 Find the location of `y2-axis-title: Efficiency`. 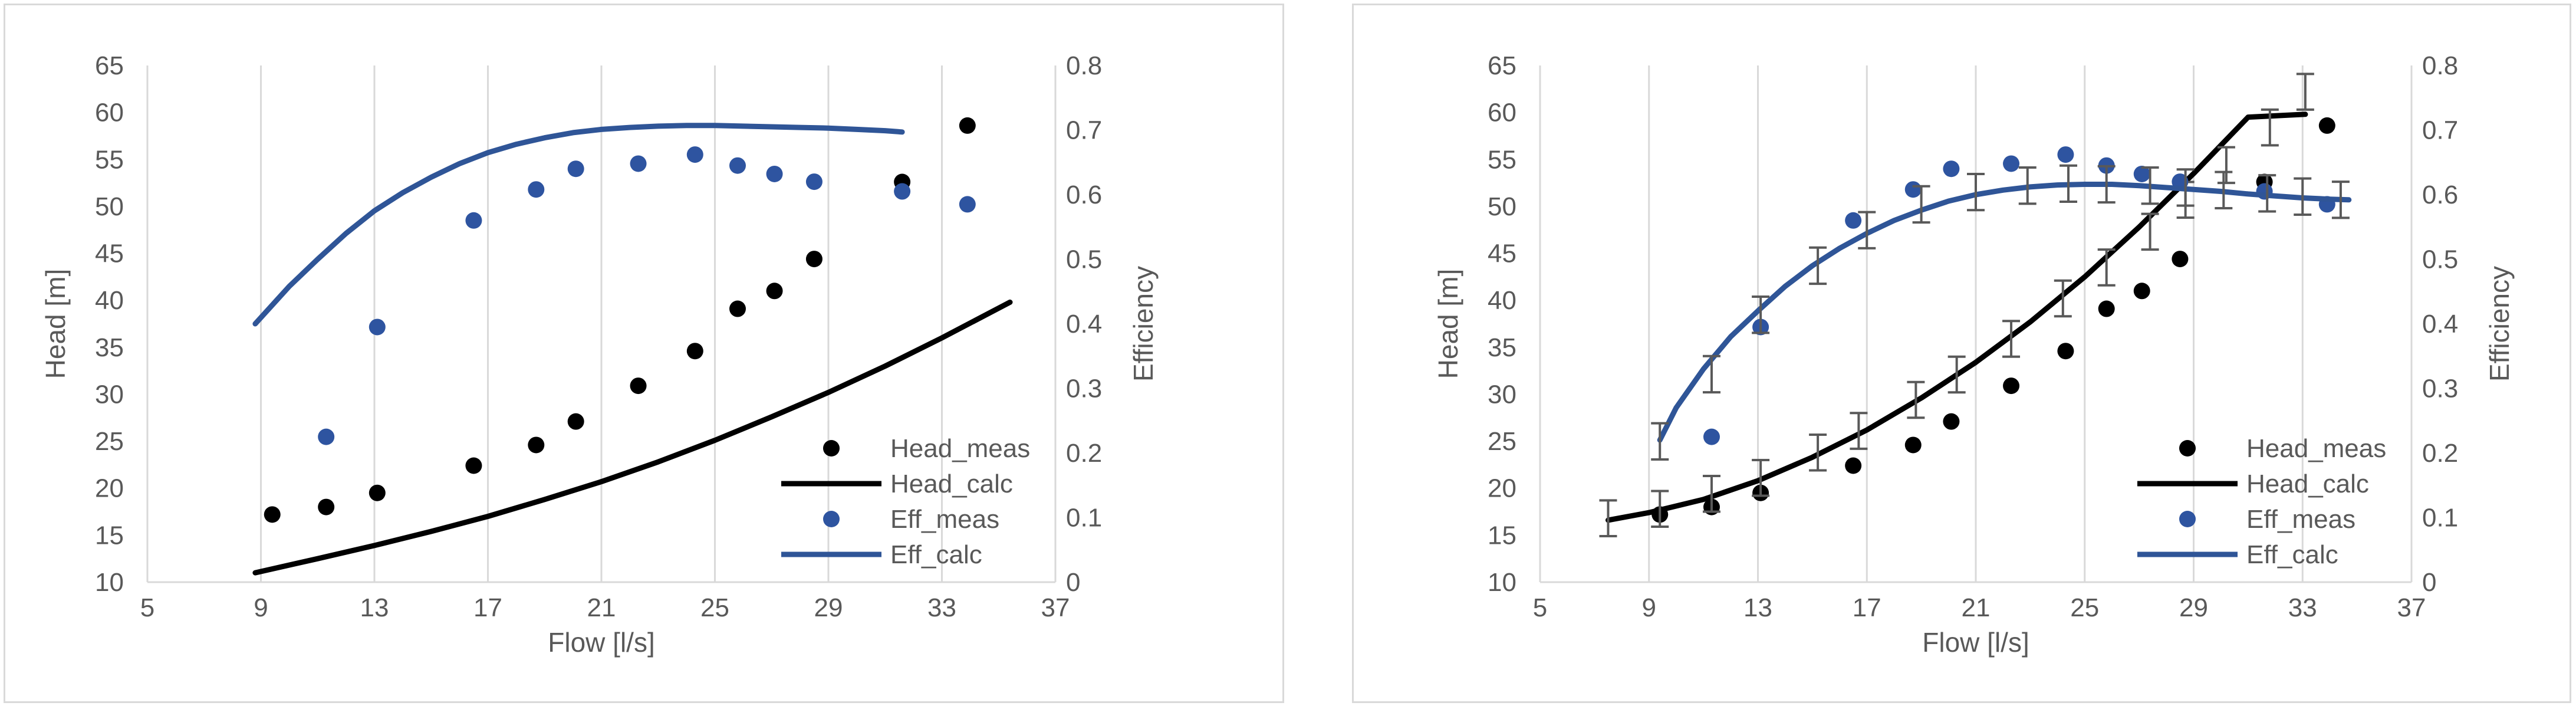

y2-axis-title: Efficiency is located at coordinates (1144, 324).